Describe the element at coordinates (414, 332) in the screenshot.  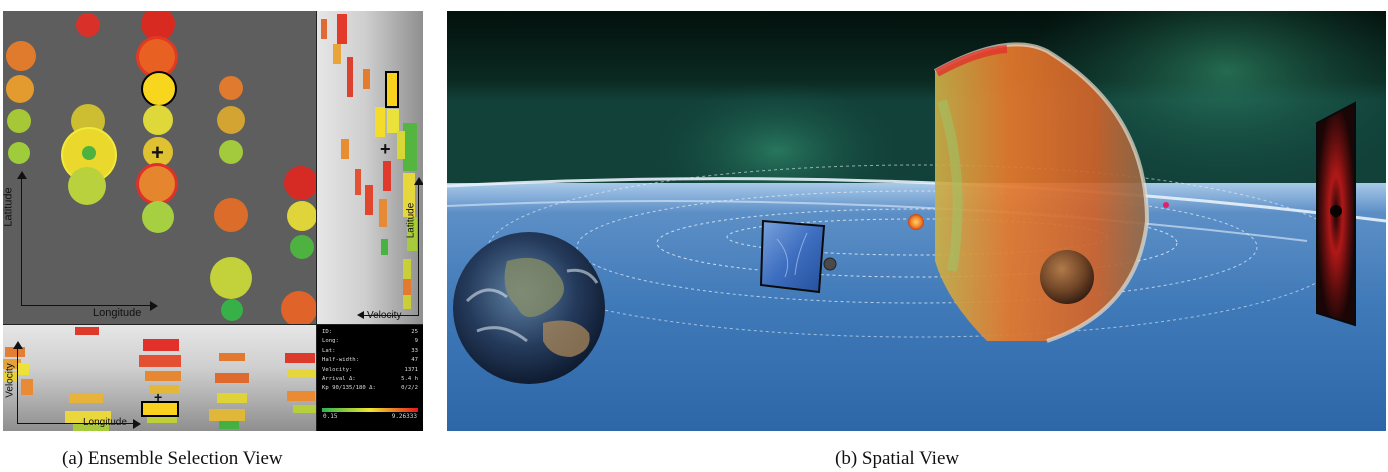
I see `info-value: 25` at that location.